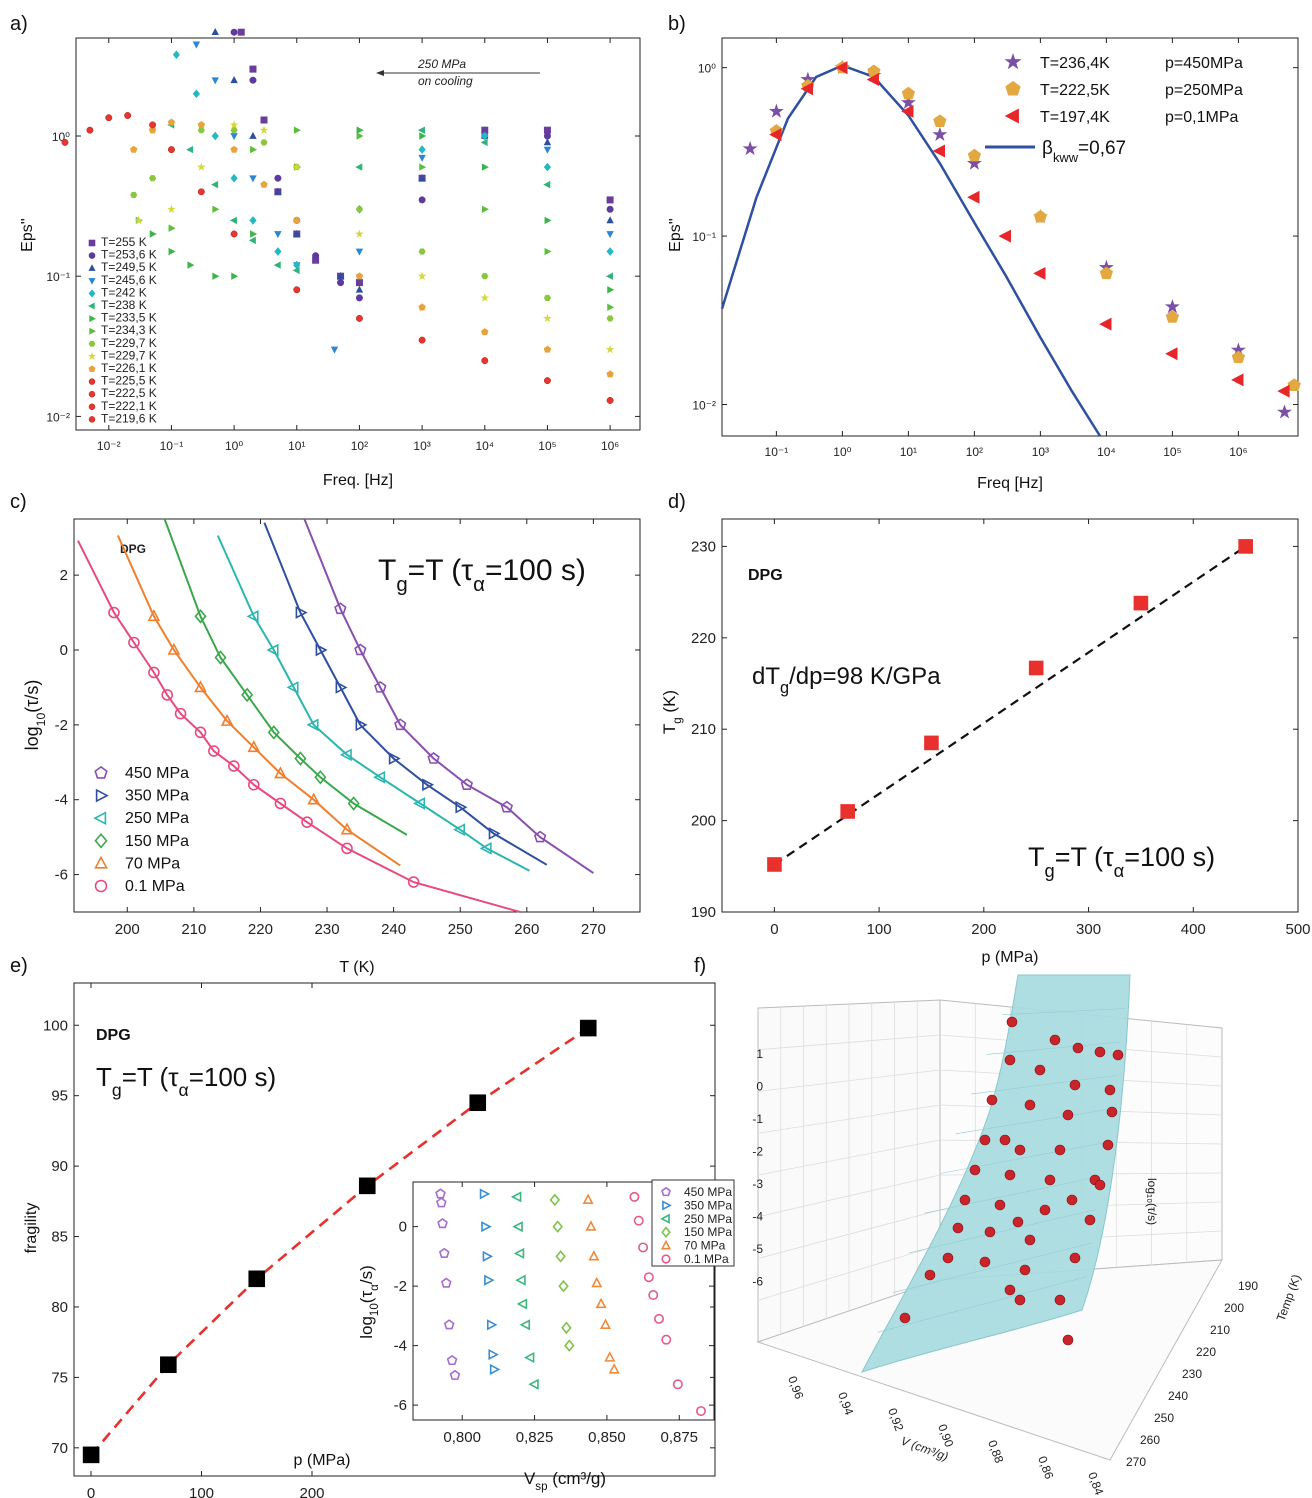  What do you see at coordinates (157, 818) in the screenshot?
I see `panel-c-legend-label: 250 MPa` at bounding box center [157, 818].